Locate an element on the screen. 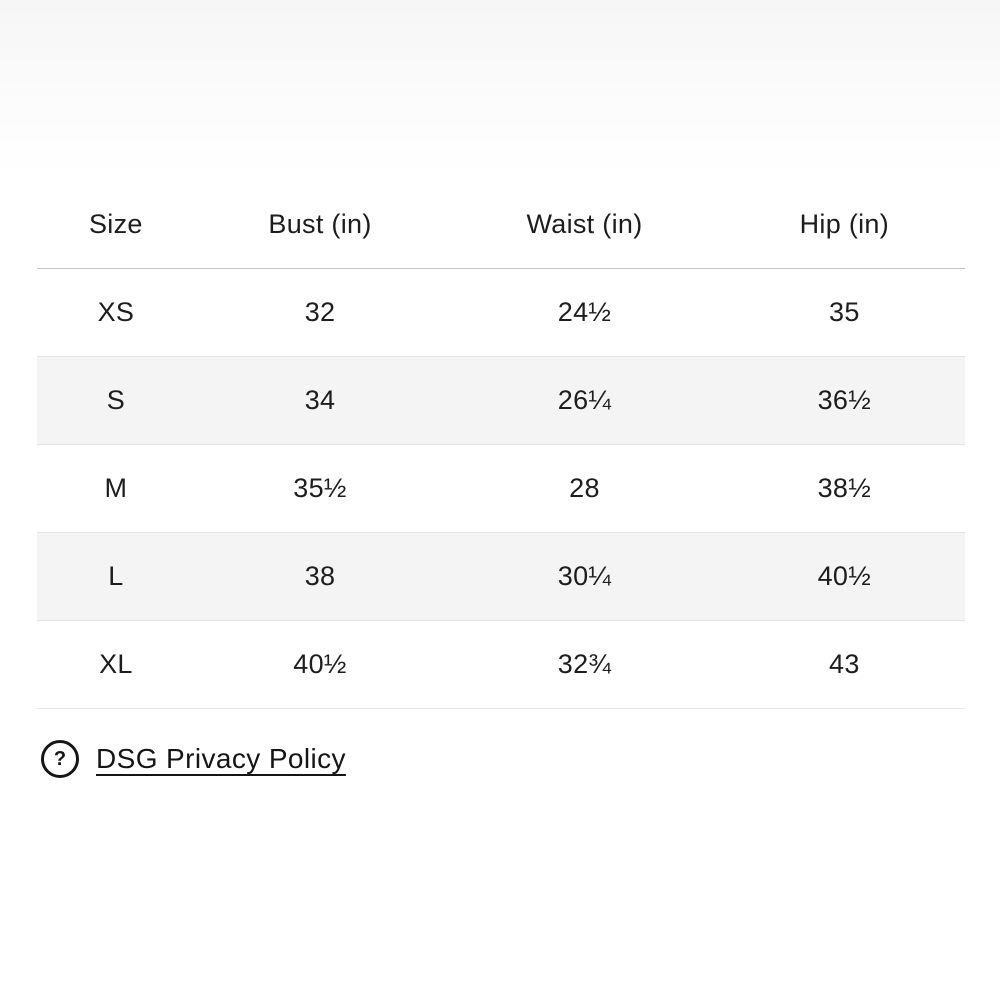  measurement-cell: 28 is located at coordinates (584, 488).